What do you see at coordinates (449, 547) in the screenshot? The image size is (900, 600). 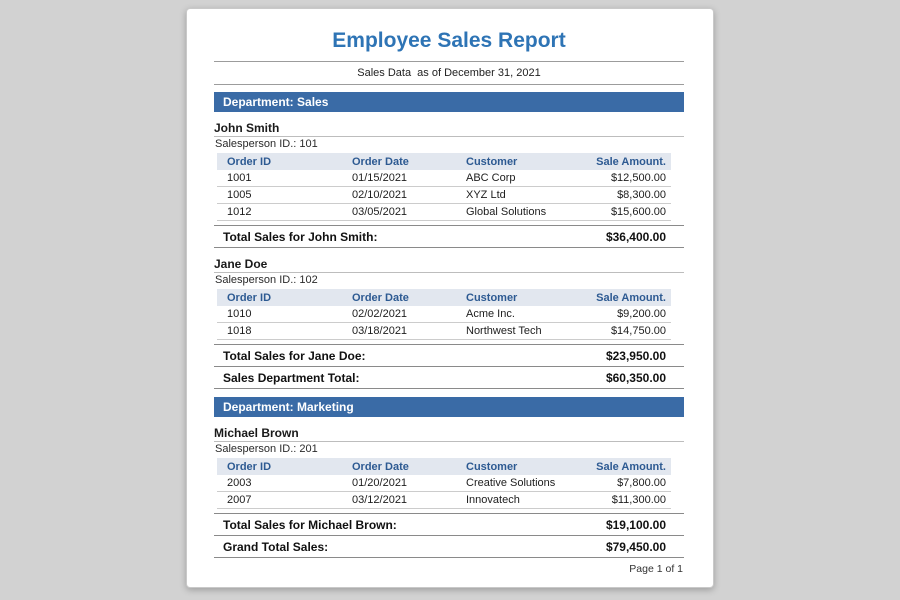 I see `grand-total-row: Grand Total Sales: $79,450.00` at bounding box center [449, 547].